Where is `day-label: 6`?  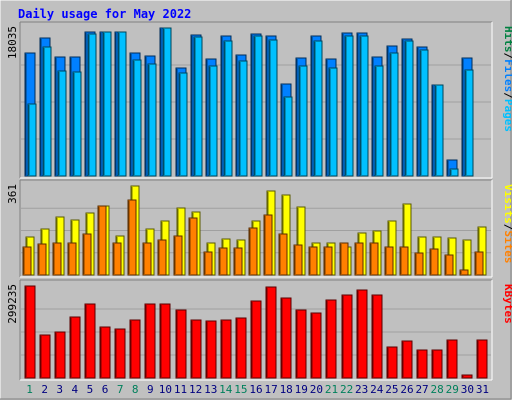
day-label: 6 is located at coordinates (105, 389).